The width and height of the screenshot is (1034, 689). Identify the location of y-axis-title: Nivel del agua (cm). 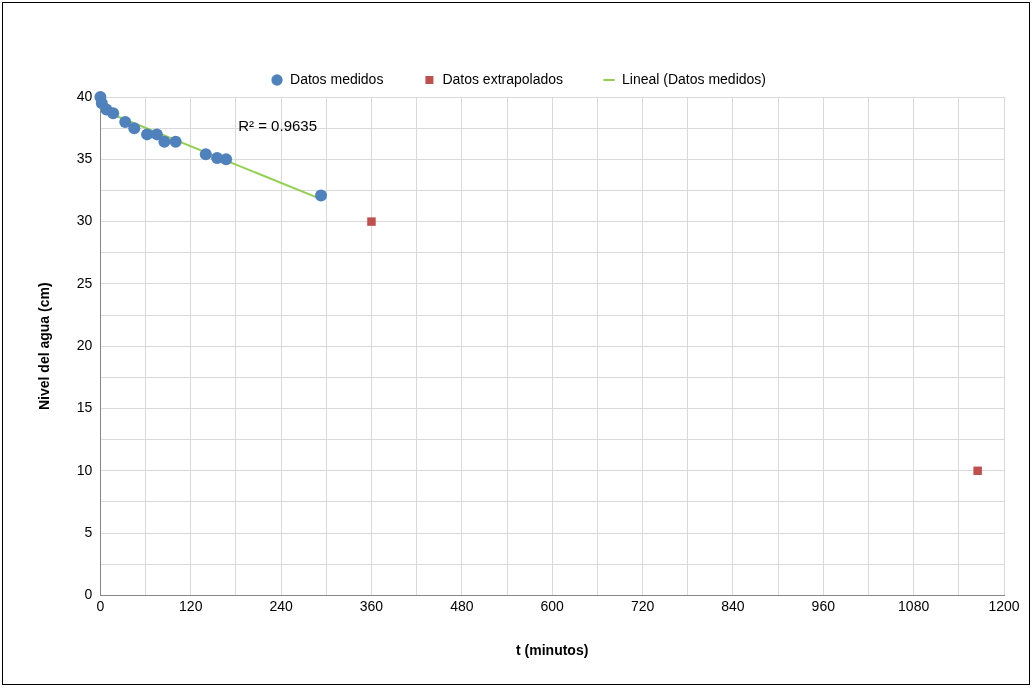
(44, 346).